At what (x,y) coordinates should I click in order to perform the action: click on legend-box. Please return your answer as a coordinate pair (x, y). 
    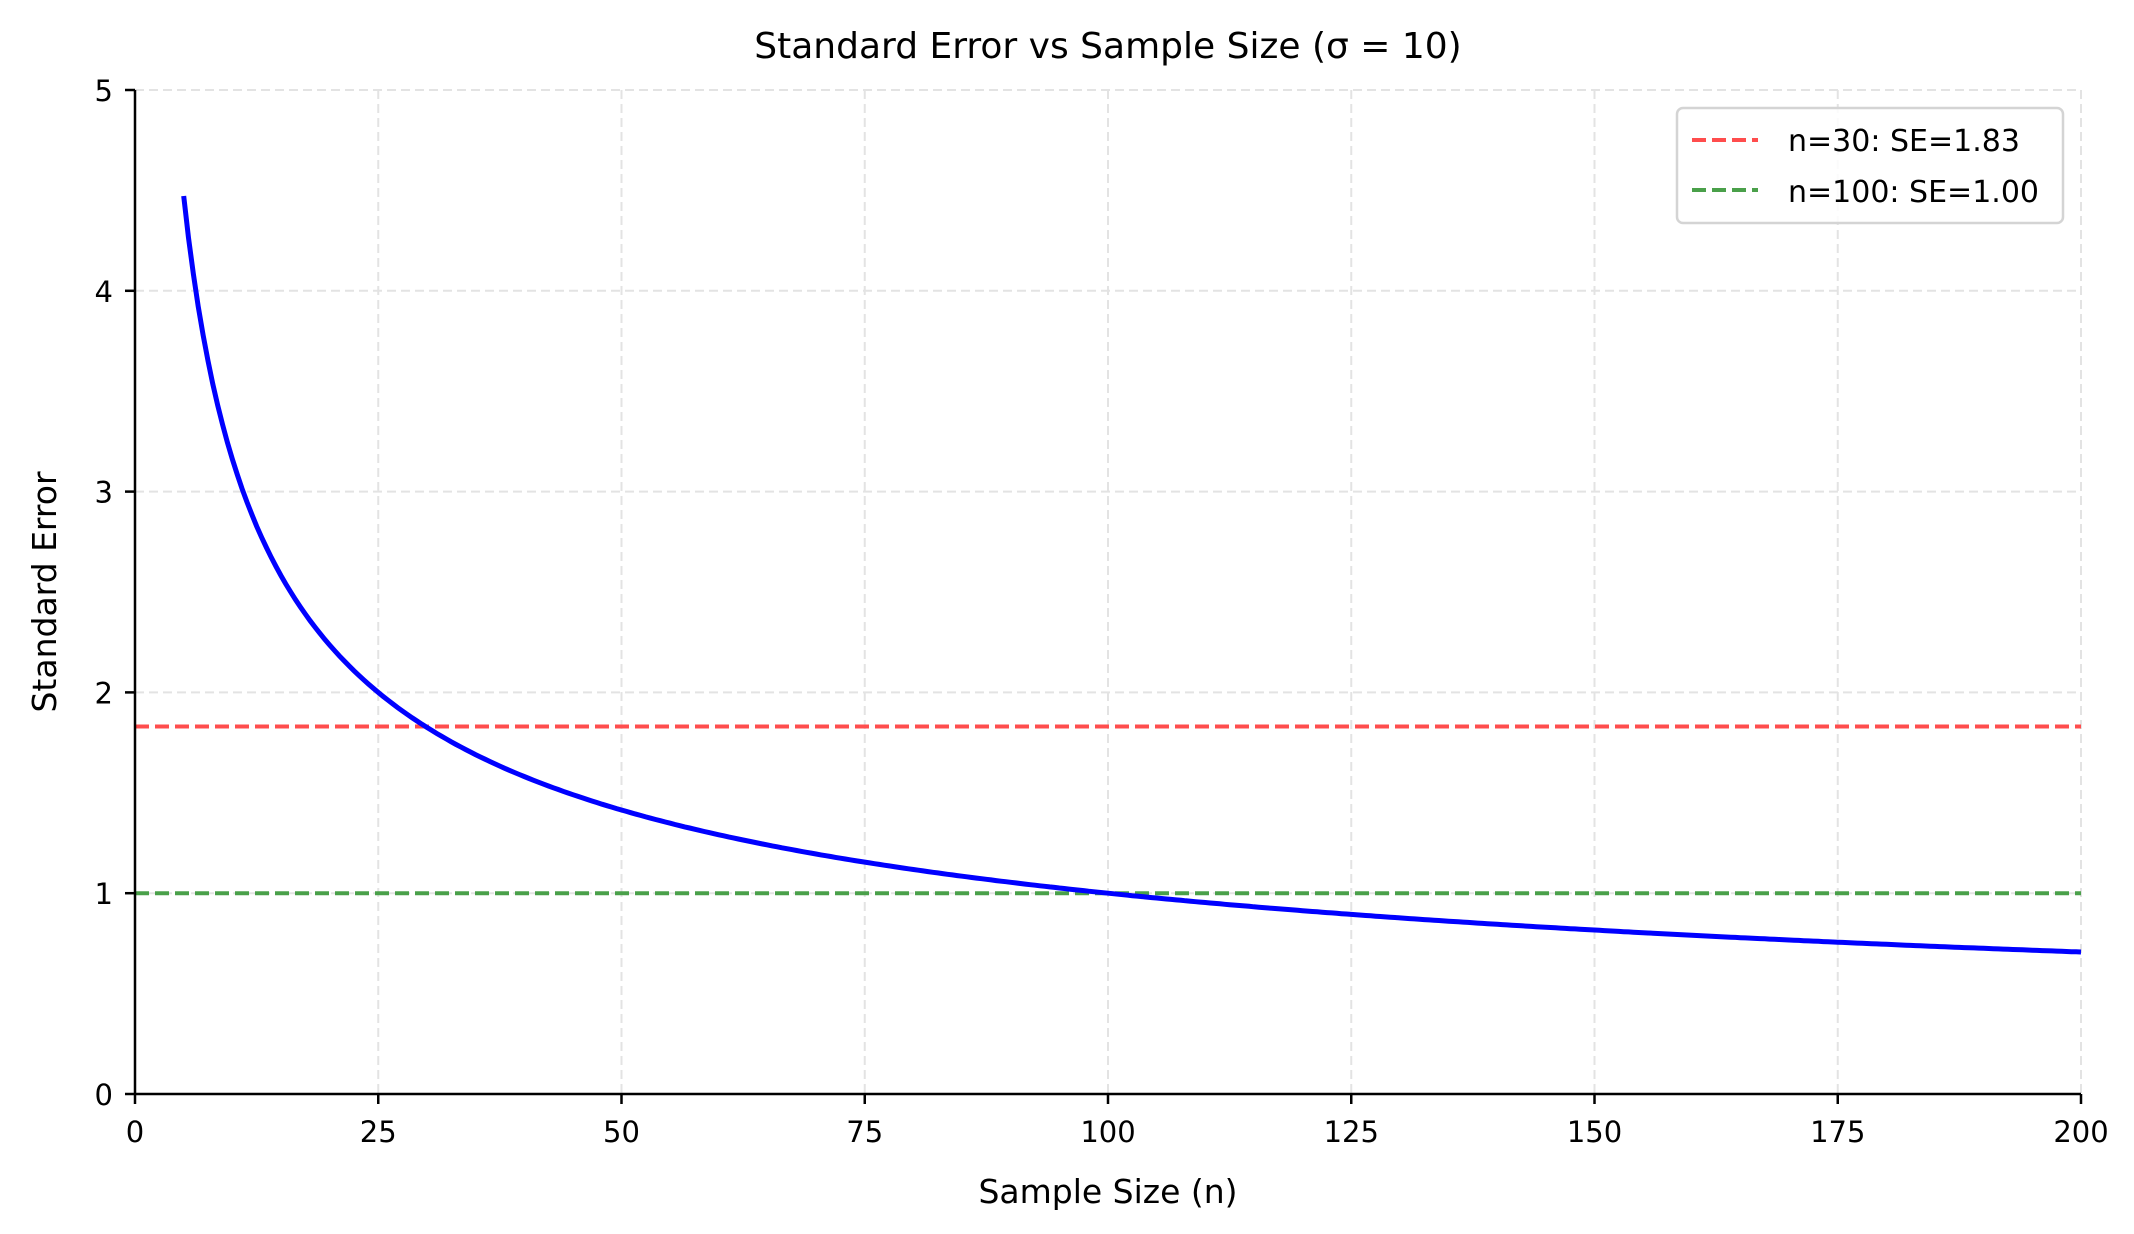
    Looking at the image, I should click on (1870, 165).